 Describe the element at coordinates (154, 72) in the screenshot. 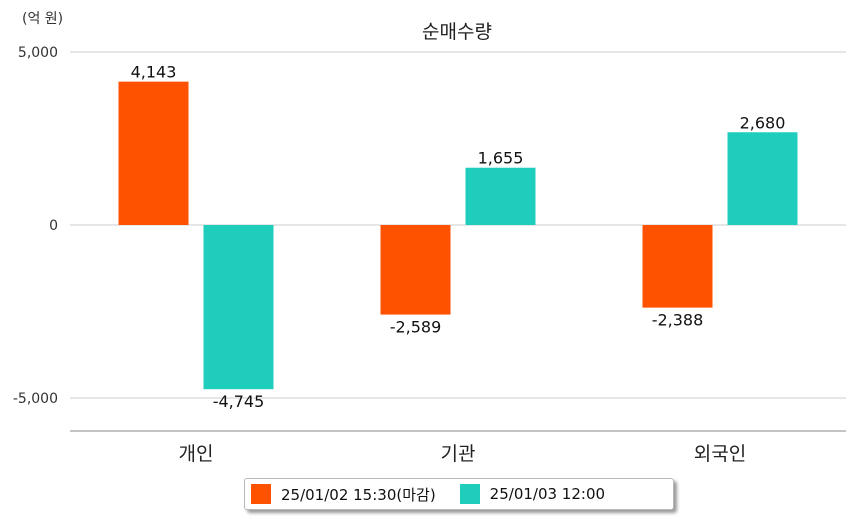

I see `data-label: 4,143` at that location.